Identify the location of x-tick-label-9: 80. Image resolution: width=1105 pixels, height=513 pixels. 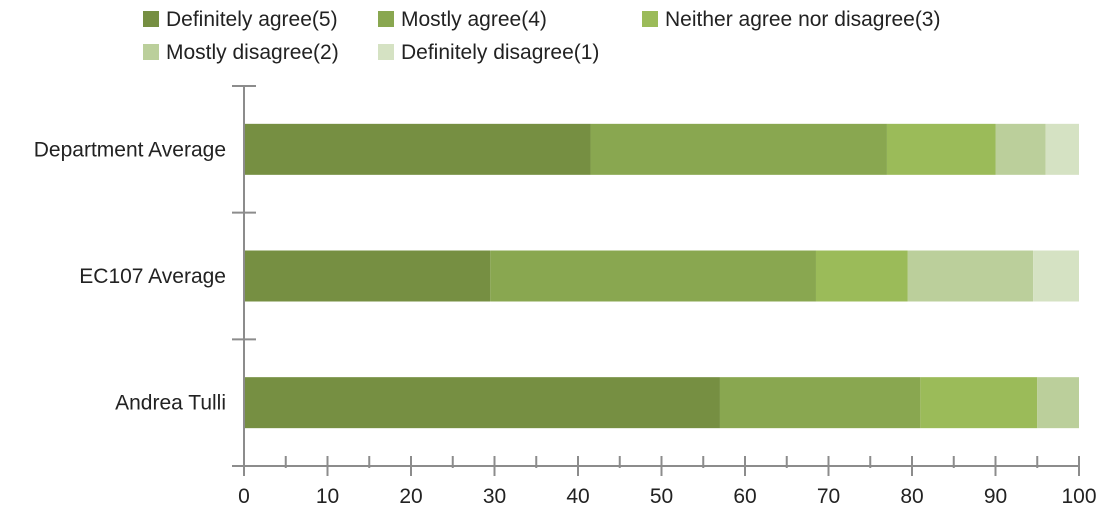
(911, 496).